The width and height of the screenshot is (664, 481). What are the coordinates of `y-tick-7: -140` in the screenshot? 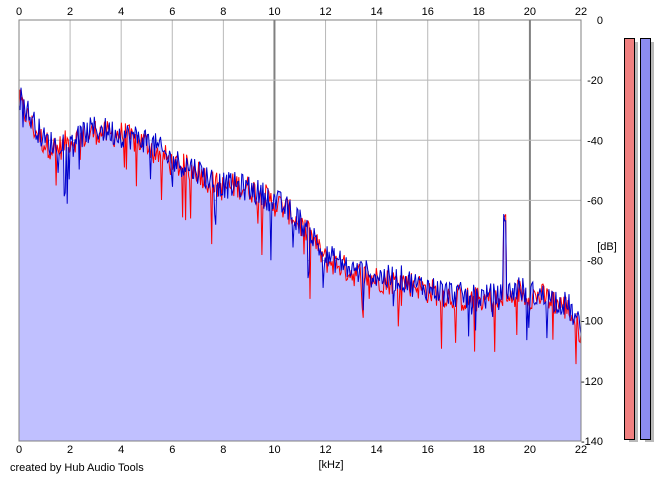 It's located at (592, 442).